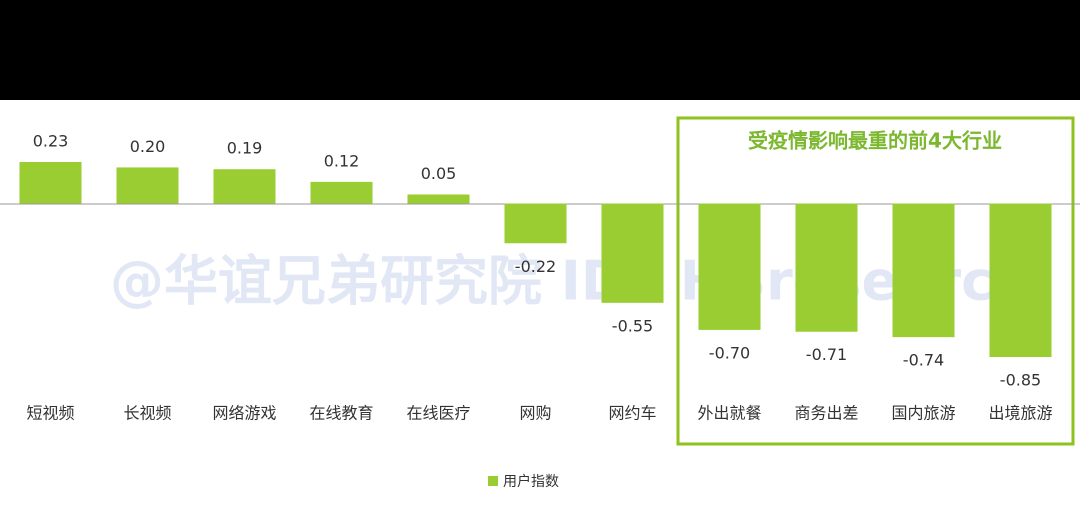  I want to click on x-tick-label: 在线教育, so click(341, 413).